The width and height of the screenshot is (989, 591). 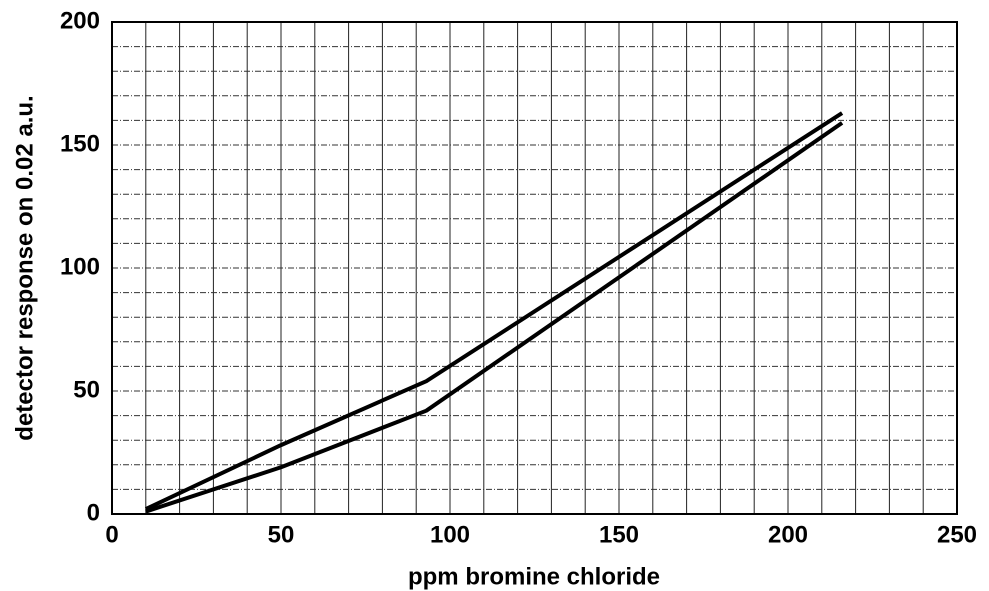 I want to click on x-tick-label: 50, so click(x=281, y=534).